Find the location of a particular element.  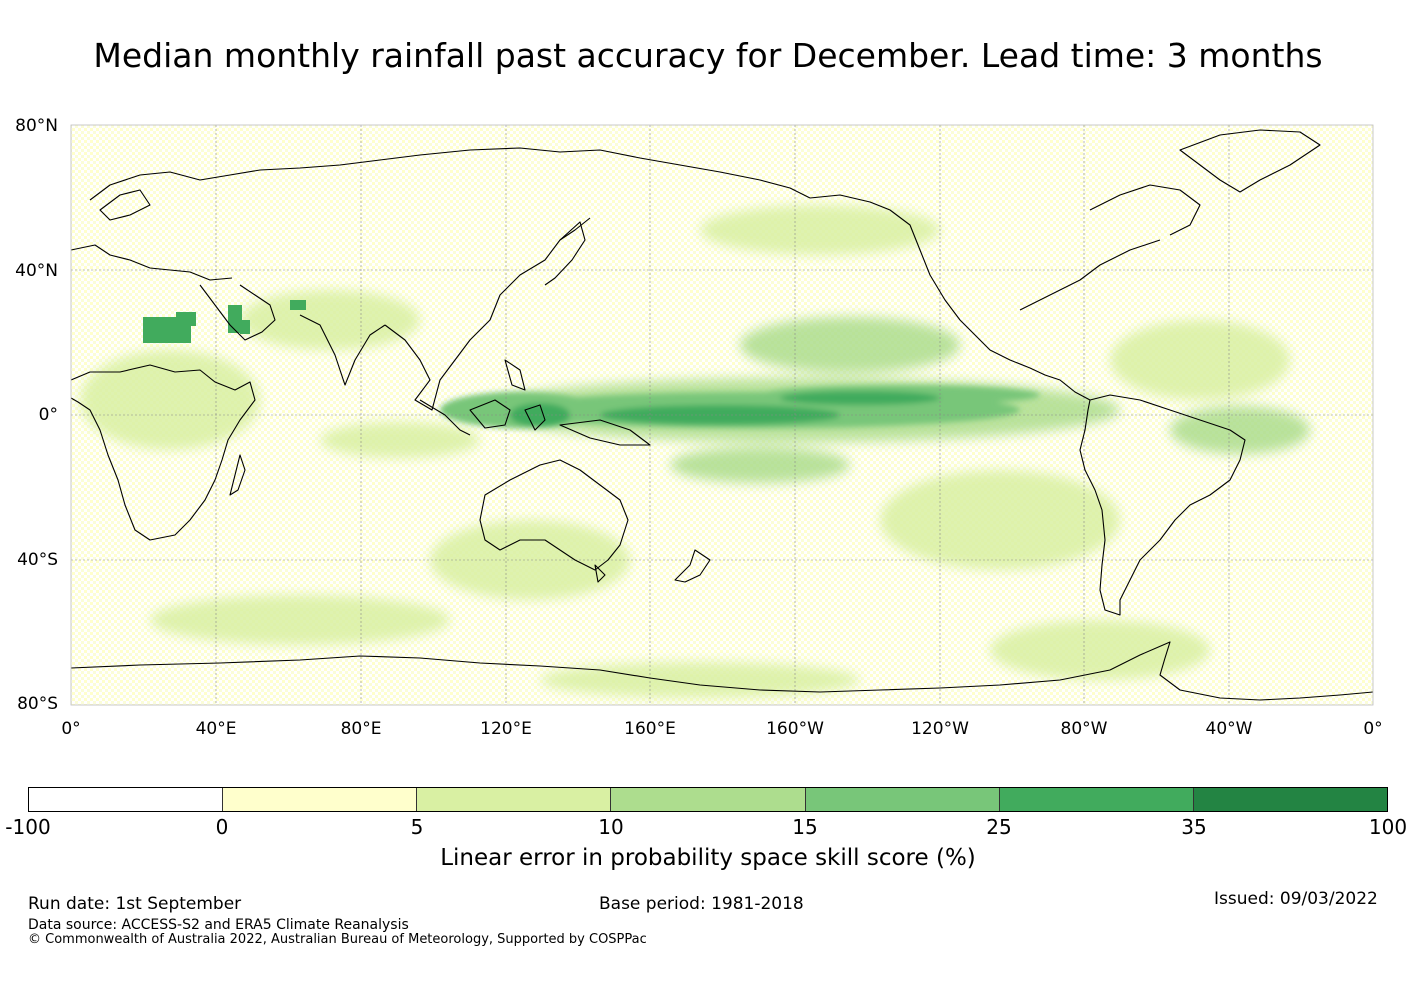

colorbar-tick: 5 is located at coordinates (417, 827).